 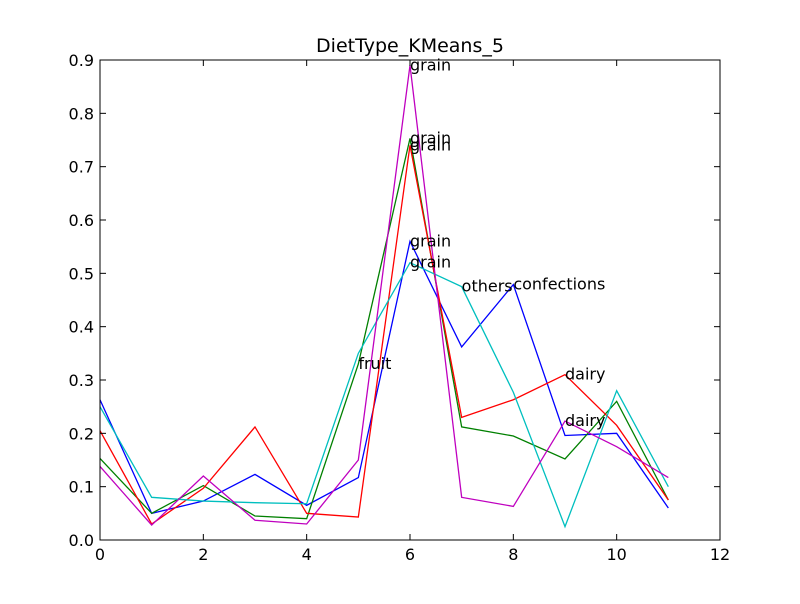 I want to click on y-tick-label: 0.6, so click(x=81, y=220).